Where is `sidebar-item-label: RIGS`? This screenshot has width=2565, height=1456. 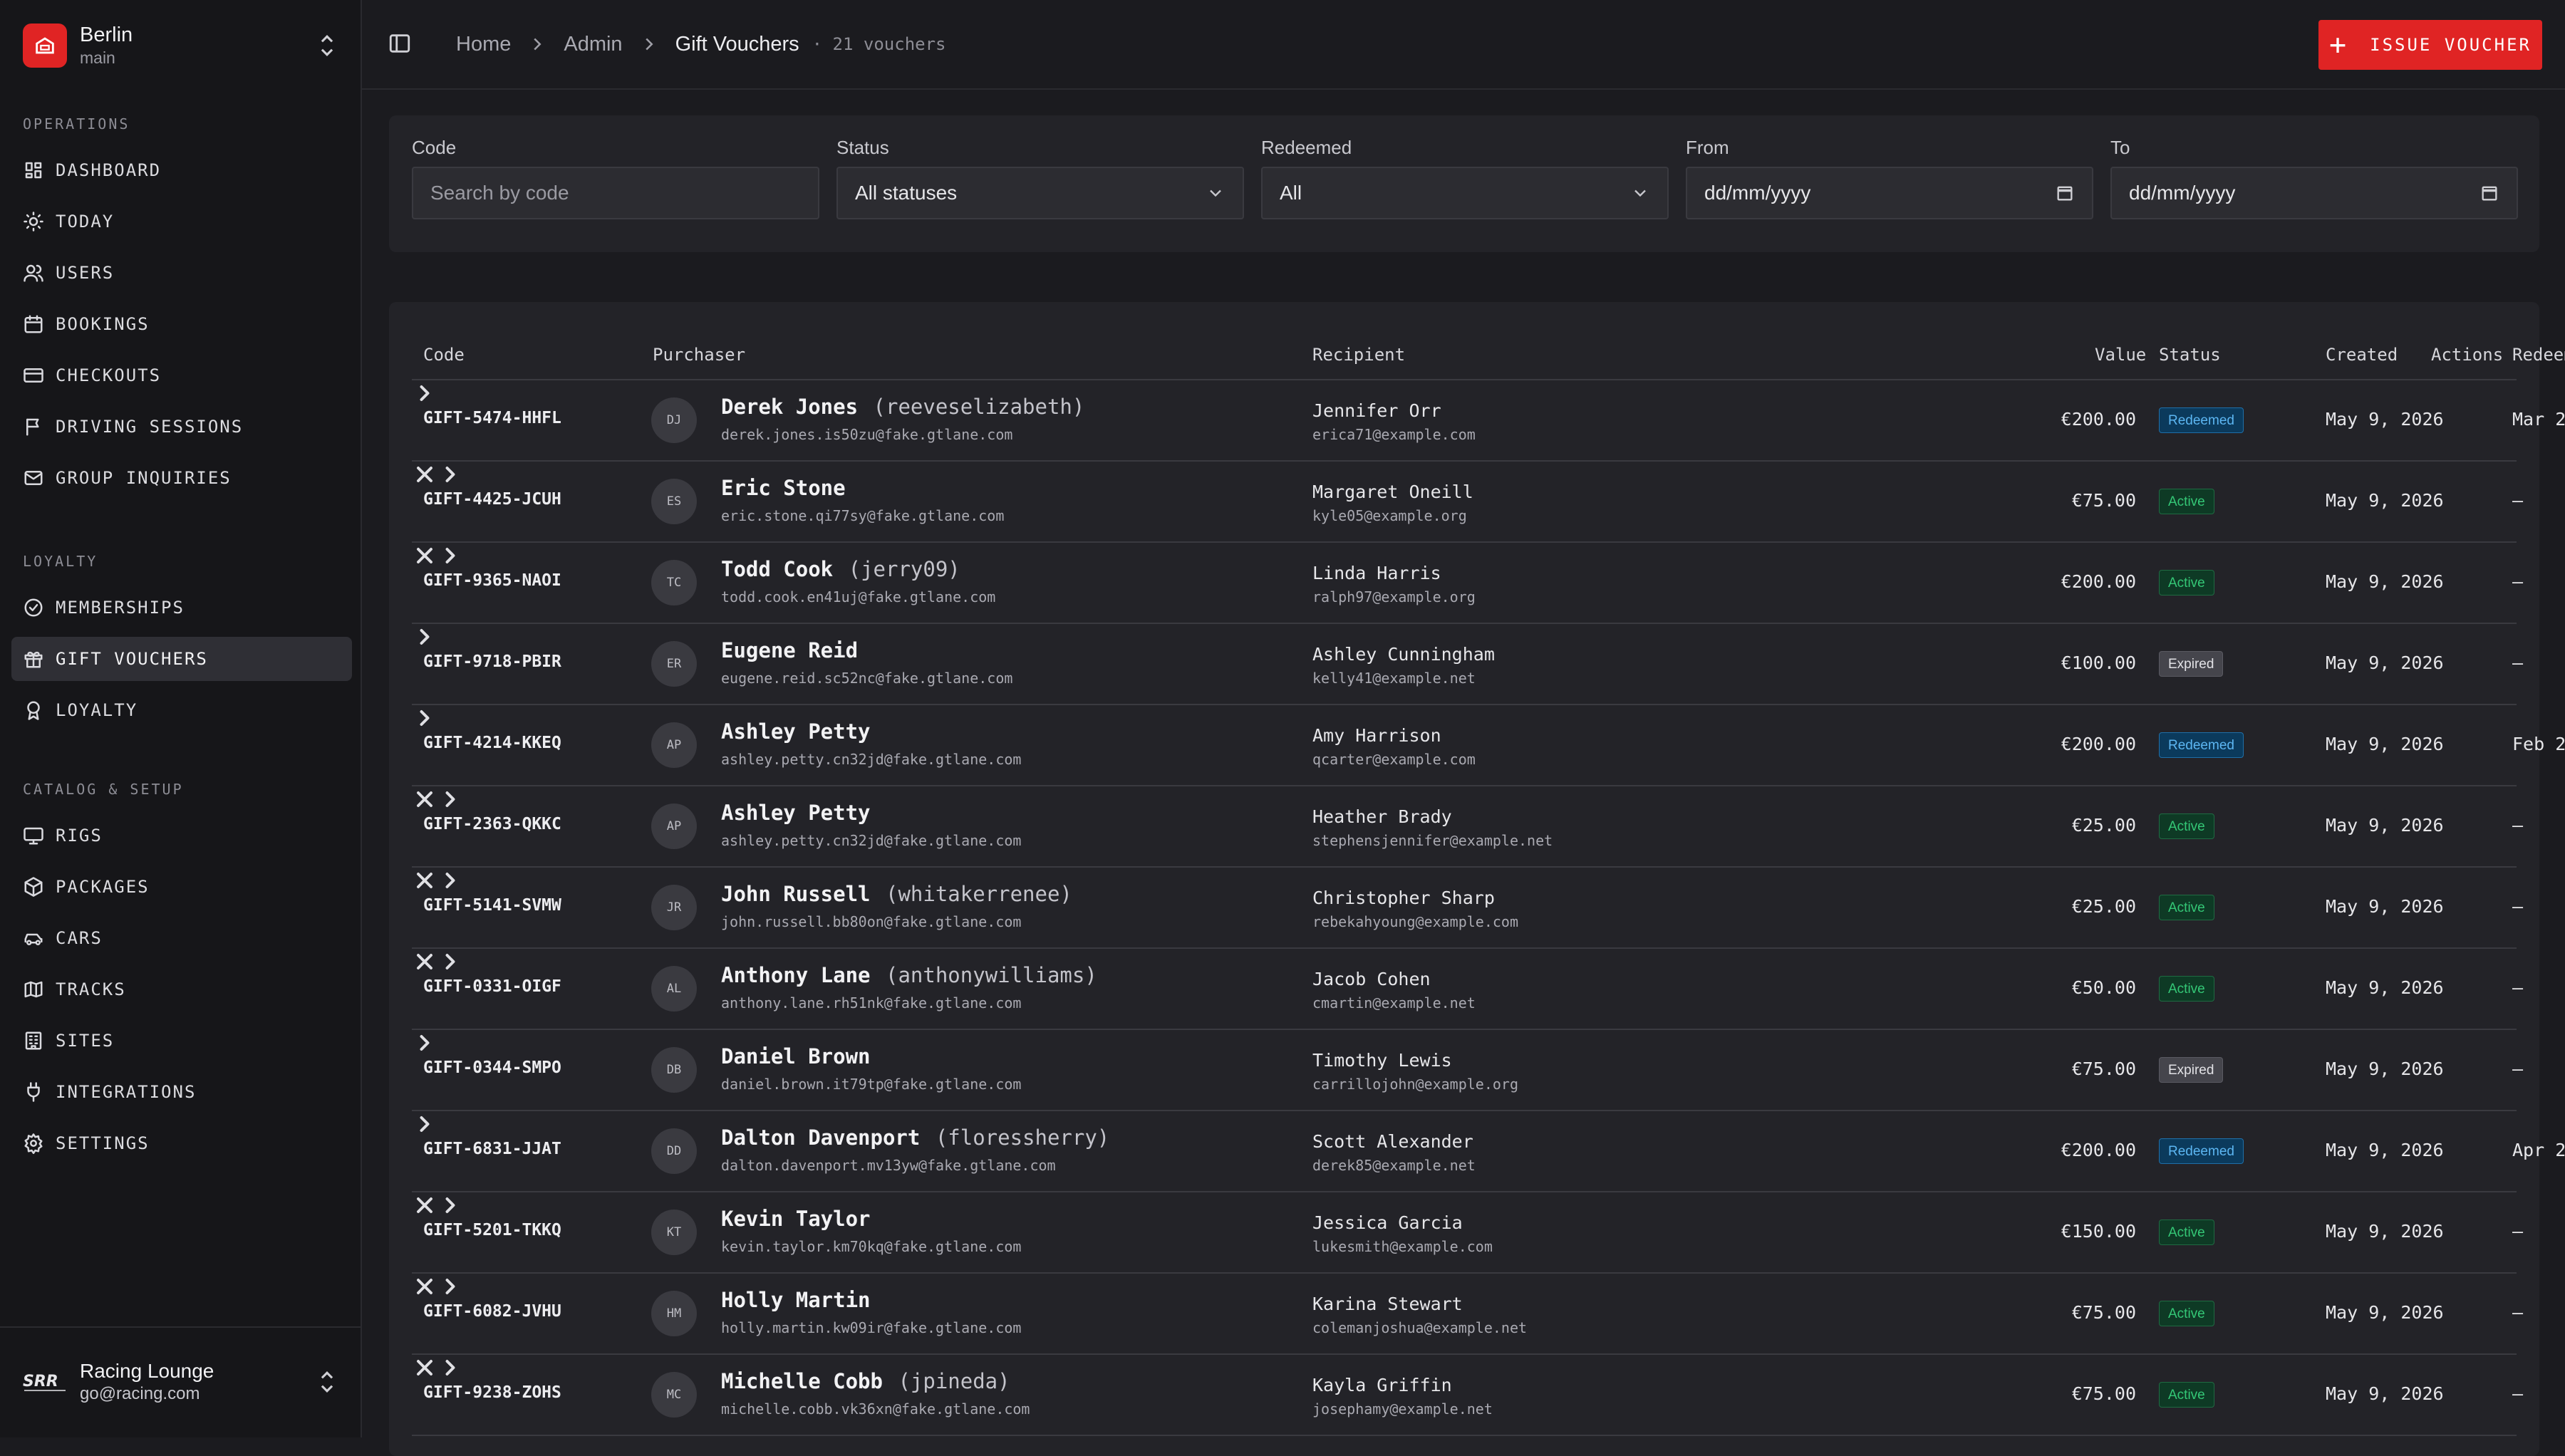
sidebar-item-label: RIGS is located at coordinates (79, 836).